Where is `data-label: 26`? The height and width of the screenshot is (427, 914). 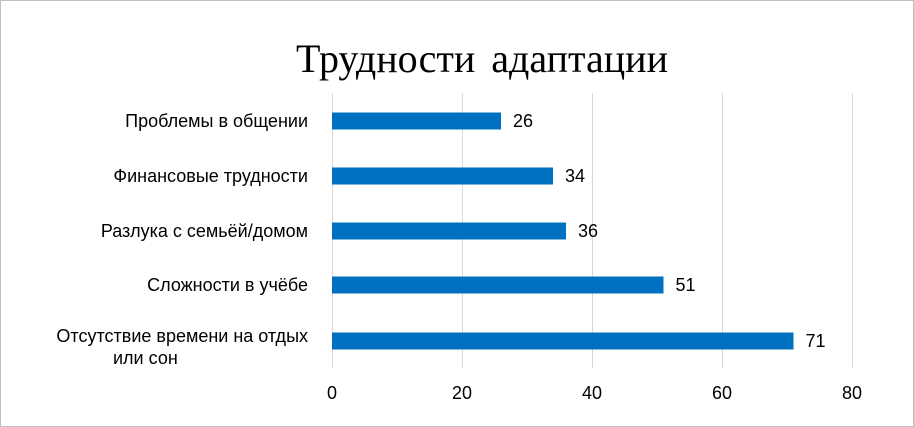
data-label: 26 is located at coordinates (523, 121).